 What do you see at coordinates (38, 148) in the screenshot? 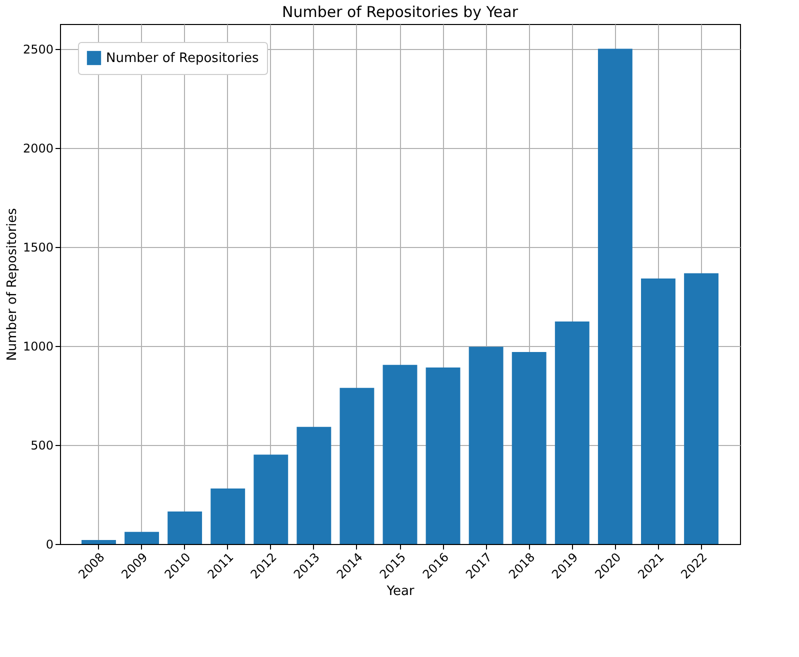
I see `y-tick-label: 2000` at bounding box center [38, 148].